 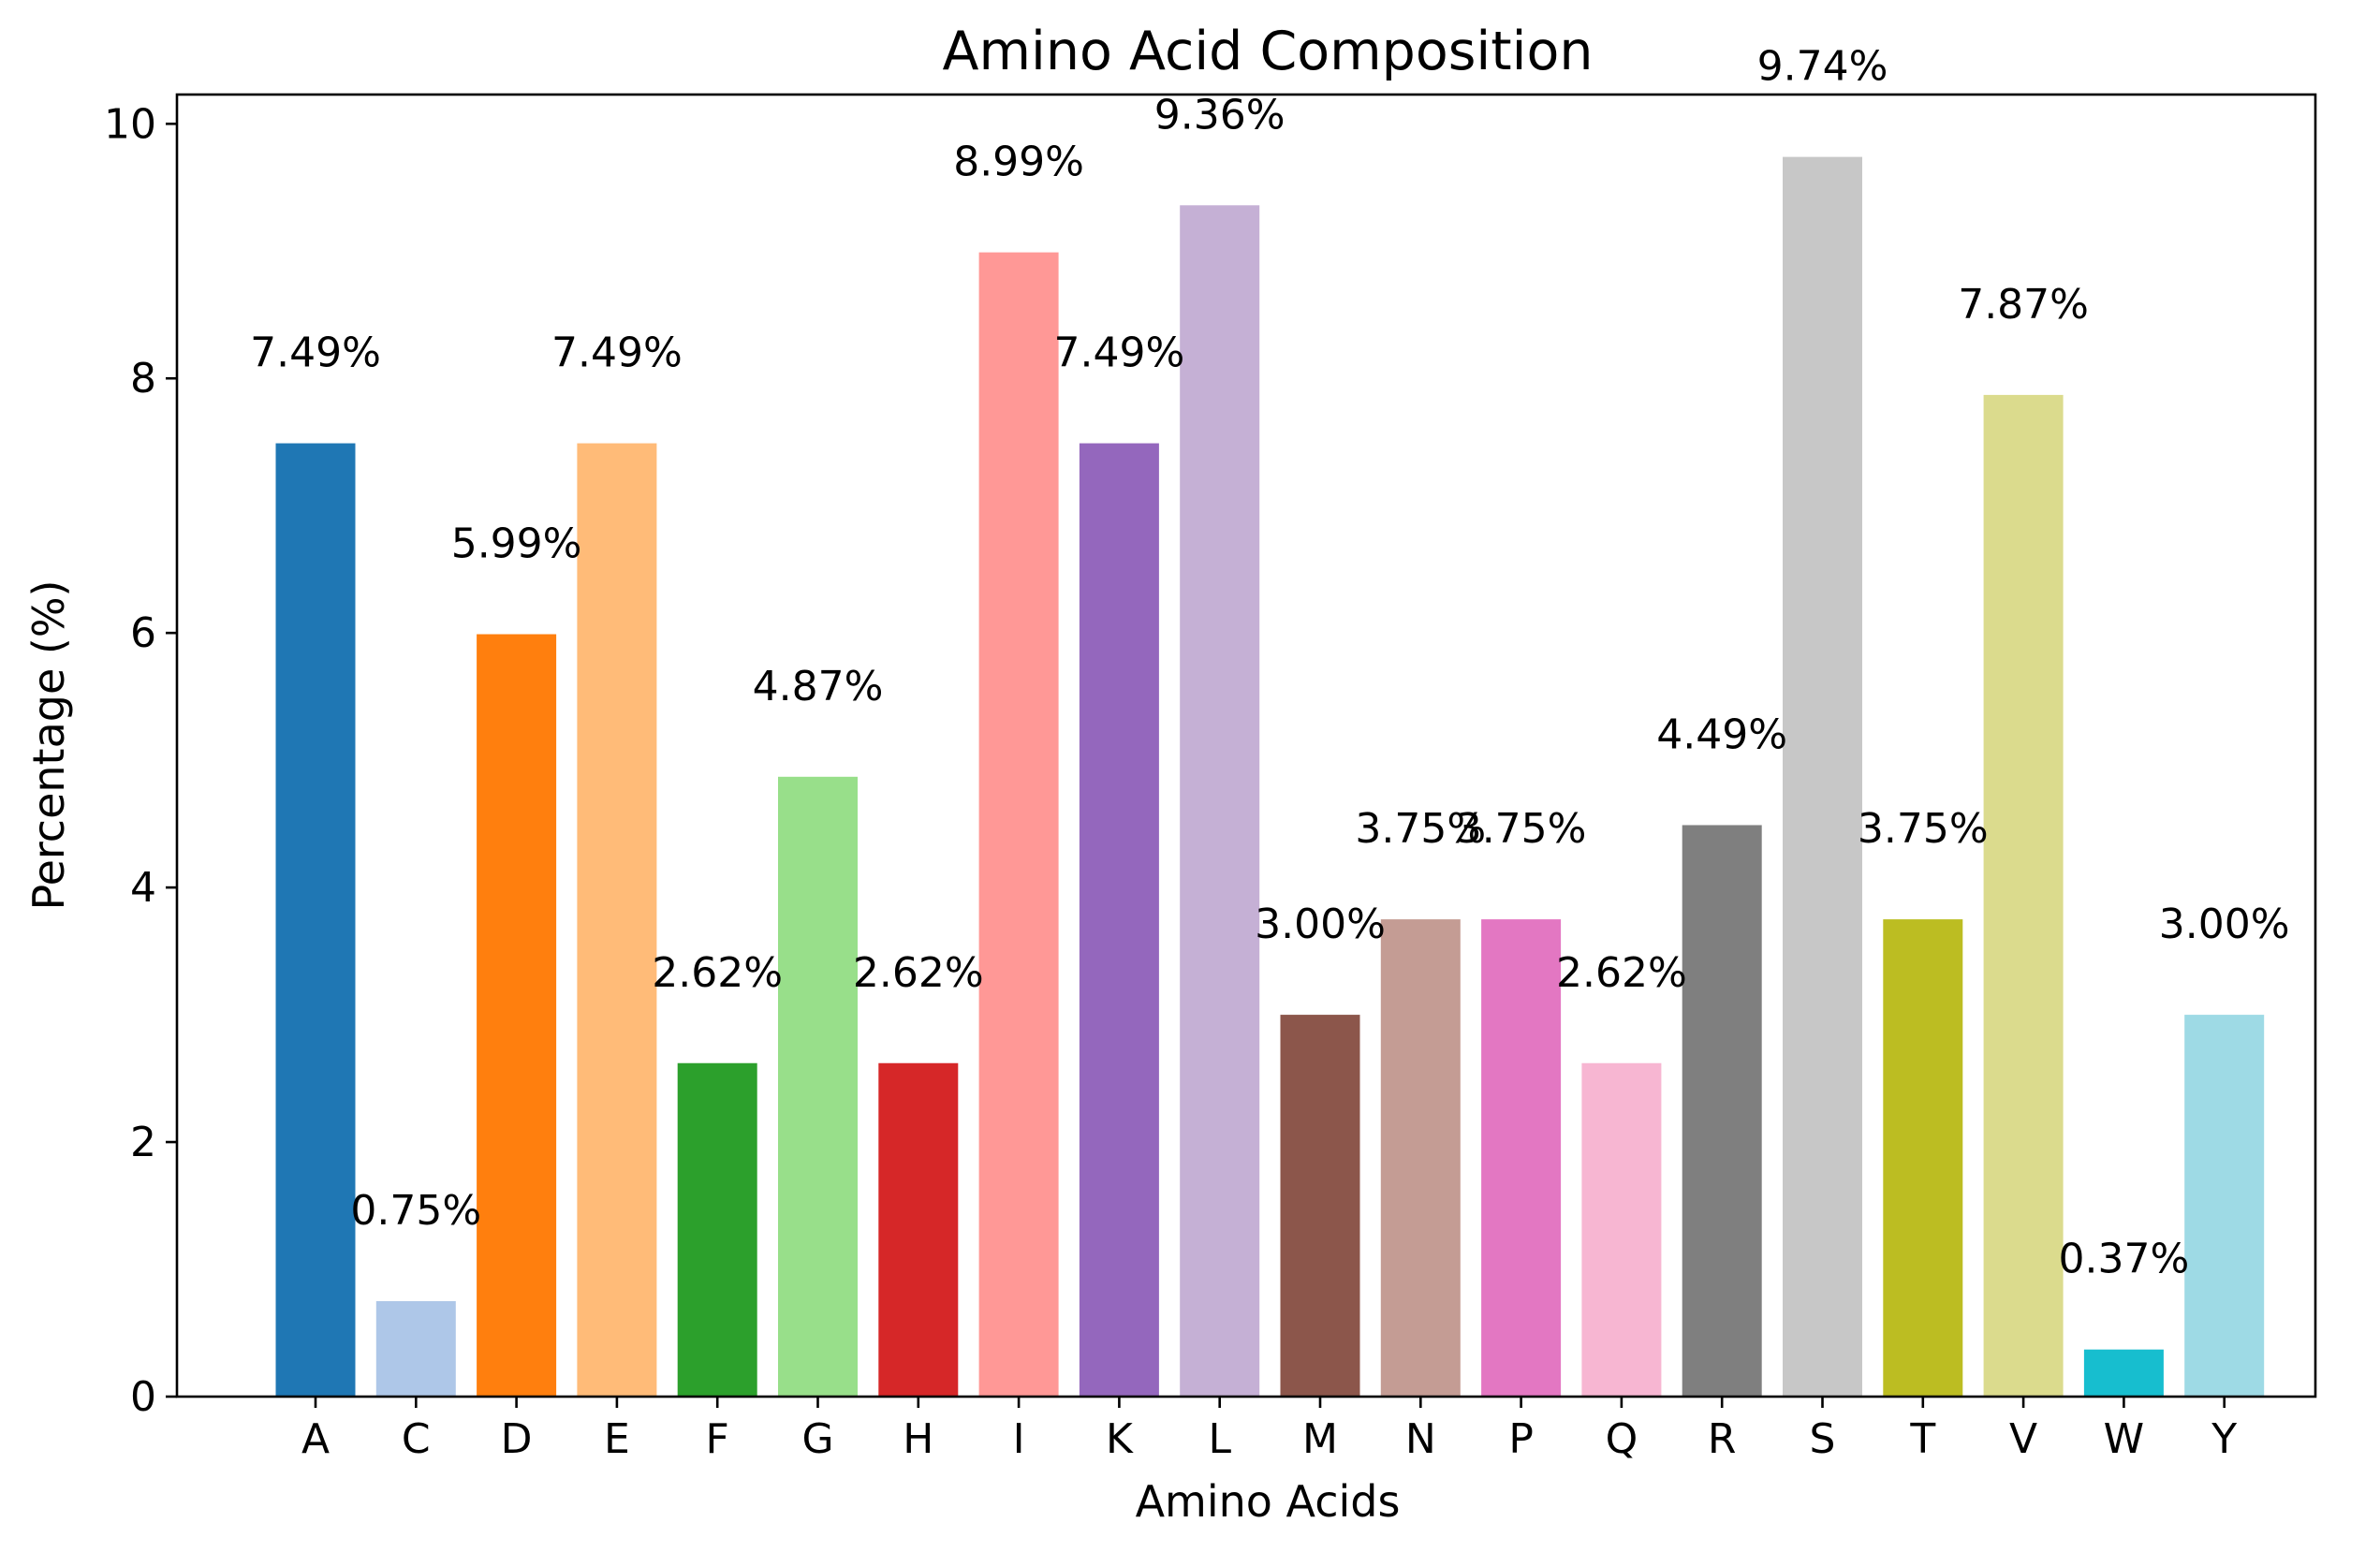 I want to click on bar-V, so click(x=2023, y=896).